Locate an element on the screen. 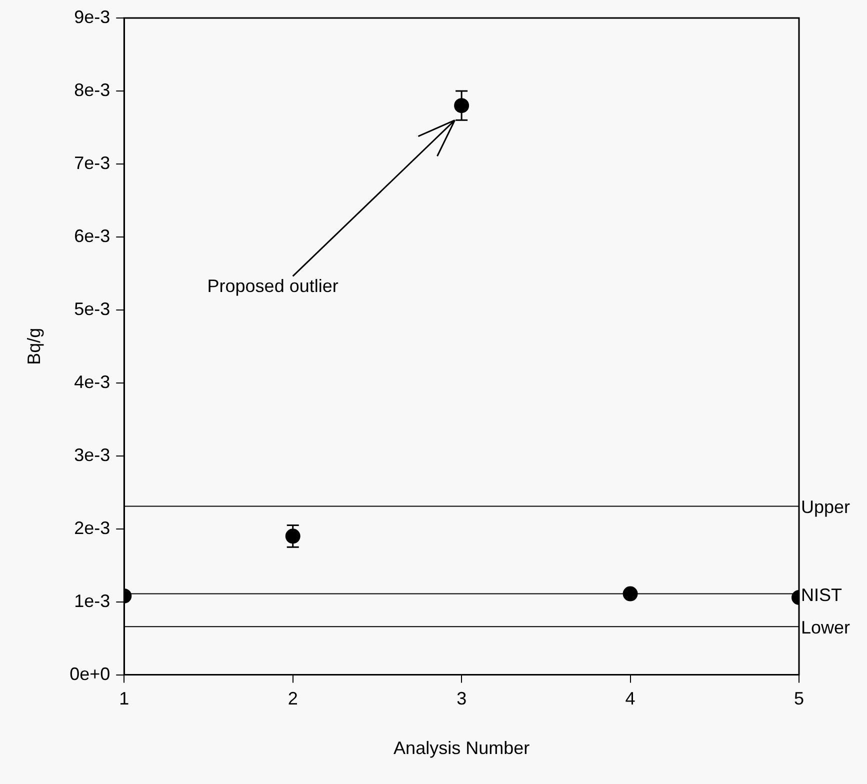 The height and width of the screenshot is (784, 867). x-tick-label: 1 is located at coordinates (124, 698).